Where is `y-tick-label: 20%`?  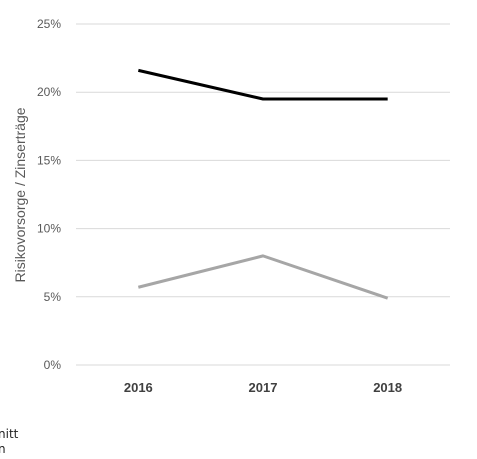 y-tick-label: 20% is located at coordinates (49, 92).